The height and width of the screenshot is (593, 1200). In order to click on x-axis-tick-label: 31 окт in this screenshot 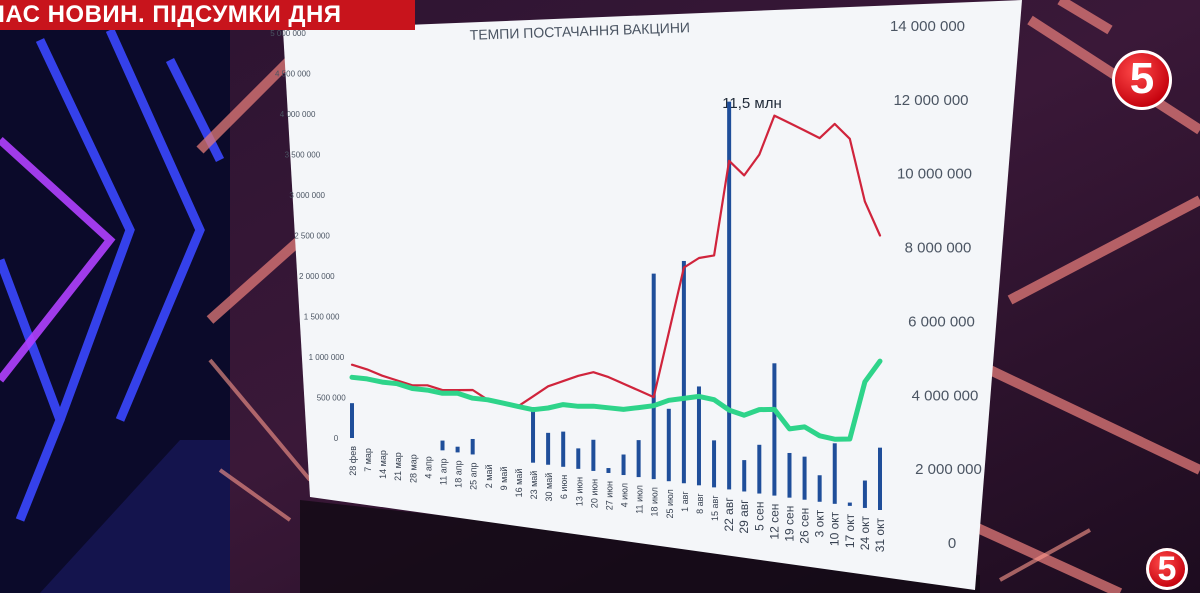, I will do `click(880, 535)`.